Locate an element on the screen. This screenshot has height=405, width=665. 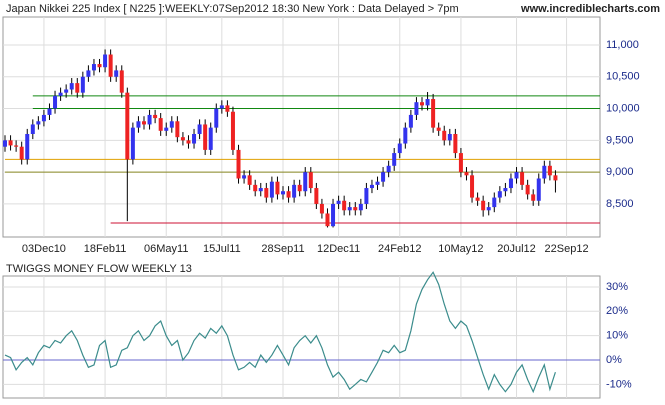
indicator-title: TWIGGS MONEY FLOW WEEKLY 13 is located at coordinates (99, 269).